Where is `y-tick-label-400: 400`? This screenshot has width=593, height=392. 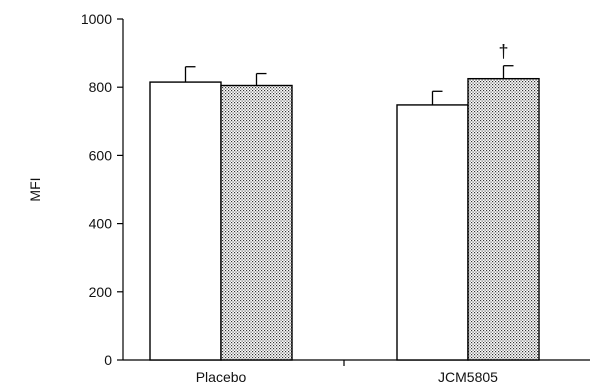
y-tick-label-400: 400 is located at coordinates (101, 224).